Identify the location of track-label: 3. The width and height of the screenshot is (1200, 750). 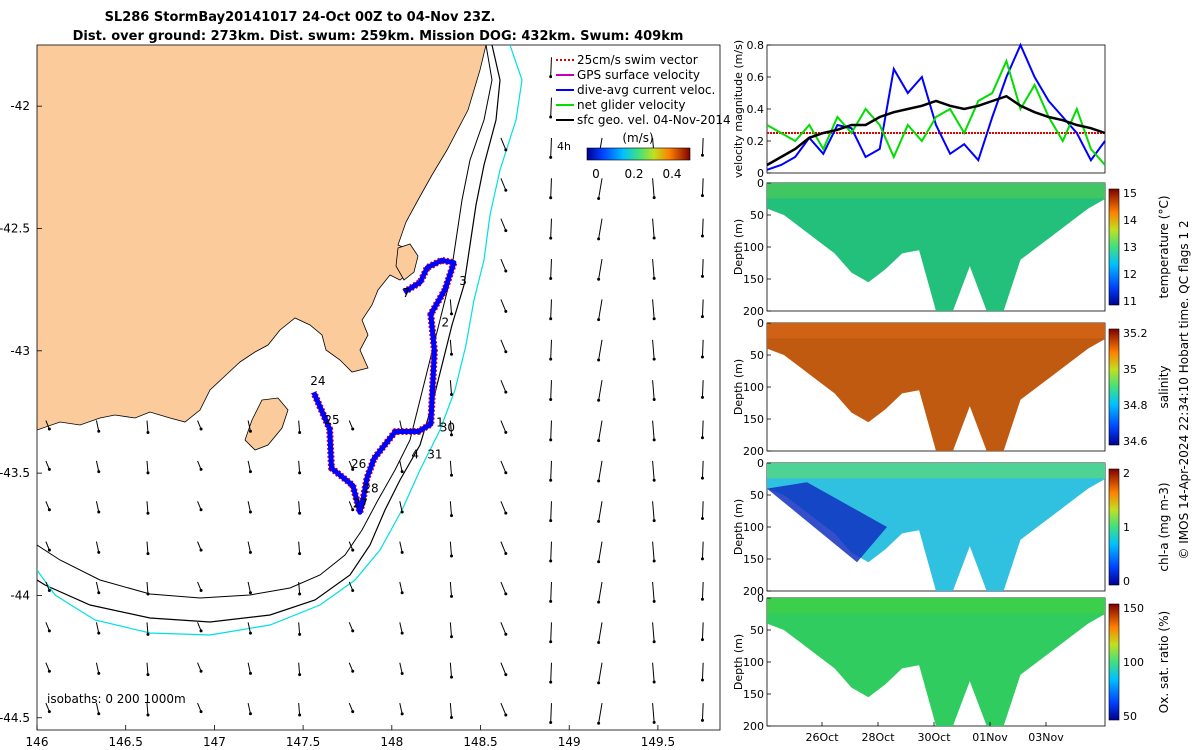
(463, 281).